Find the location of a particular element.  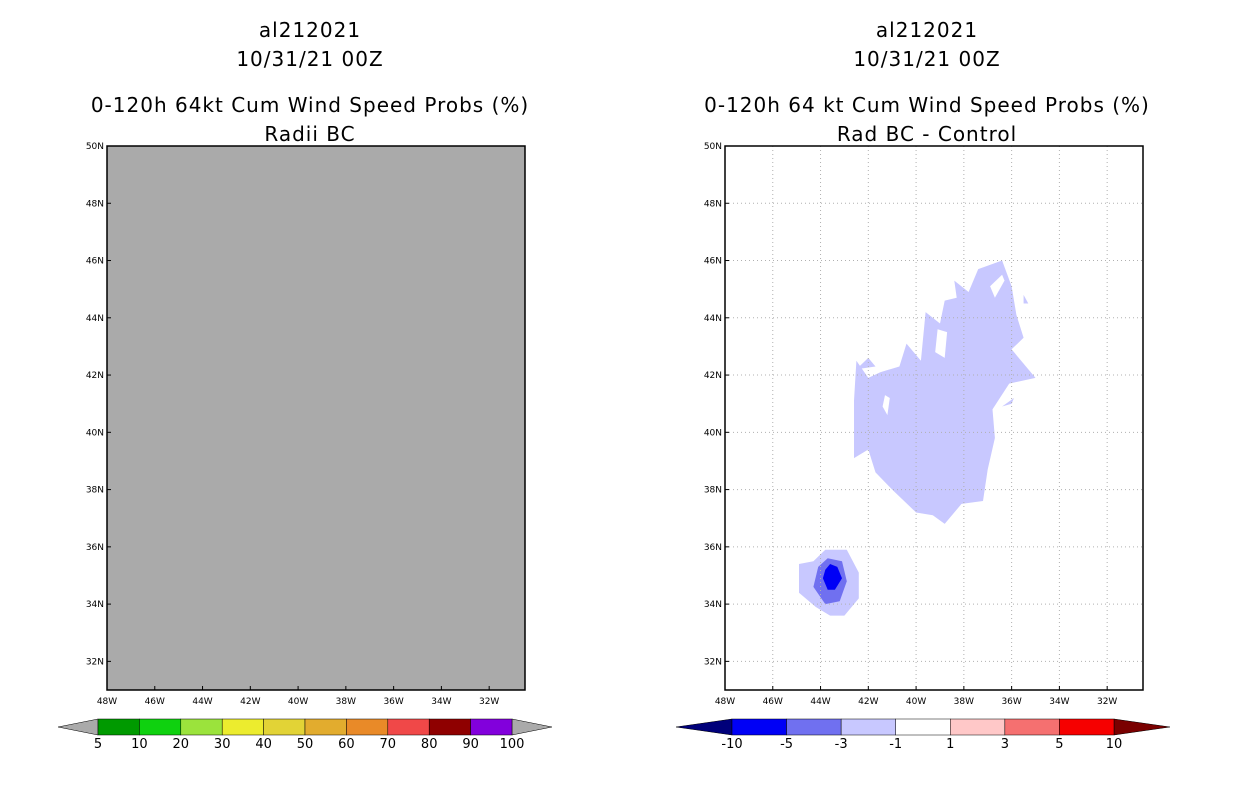

left-colorbar-label: 5 is located at coordinates (98, 744).